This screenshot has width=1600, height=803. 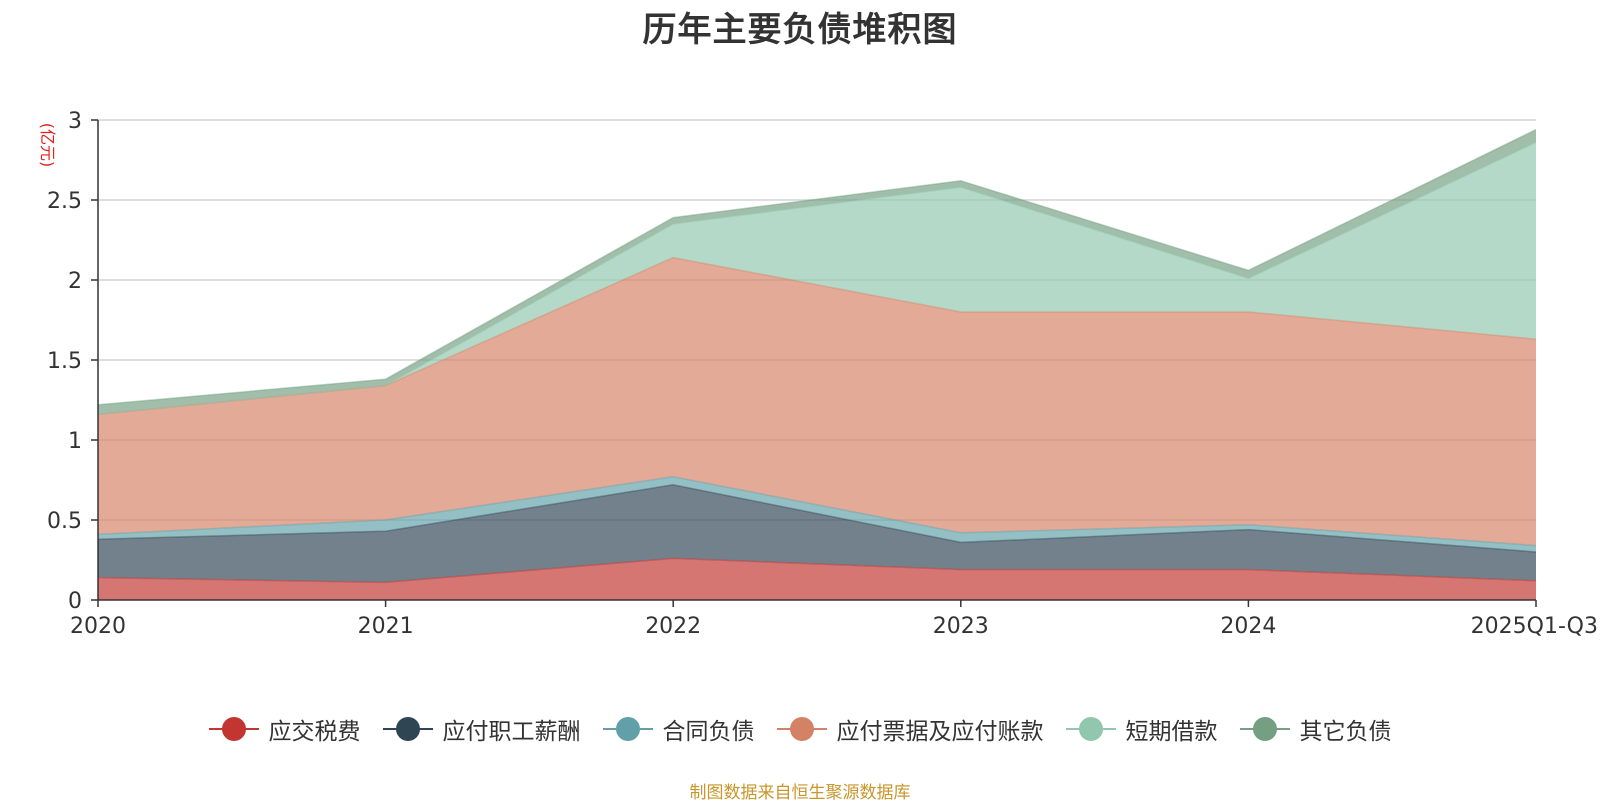 What do you see at coordinates (75, 121) in the screenshot?
I see `y-tick-label: 3` at bounding box center [75, 121].